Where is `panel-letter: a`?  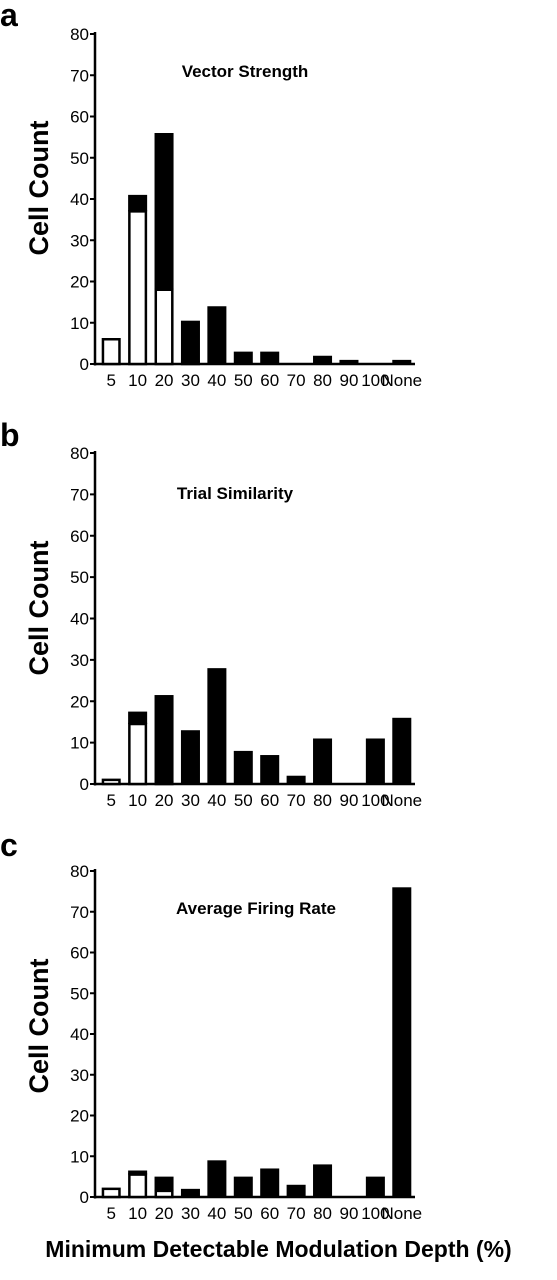 panel-letter: a is located at coordinates (9, 16).